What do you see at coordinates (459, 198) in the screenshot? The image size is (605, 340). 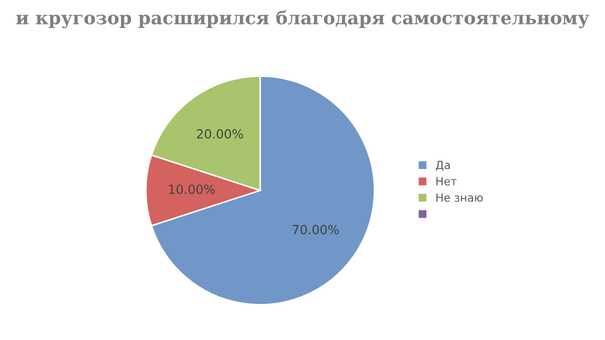 I see `legend-label: Не знаю` at bounding box center [459, 198].